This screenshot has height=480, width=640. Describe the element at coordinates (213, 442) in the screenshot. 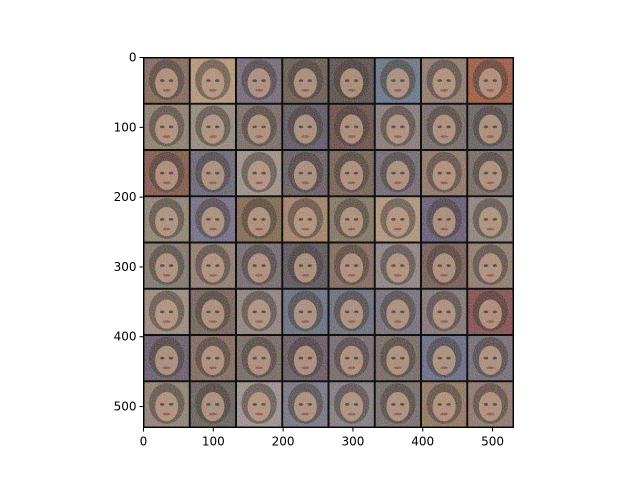

I see `x-tick-label: 100` at that location.